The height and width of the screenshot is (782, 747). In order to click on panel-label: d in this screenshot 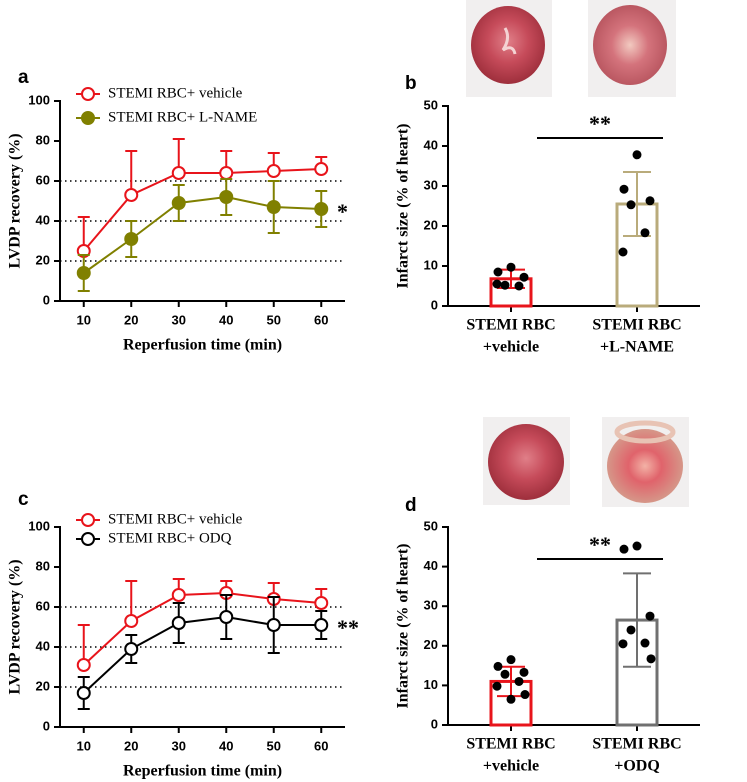, I will do `click(411, 505)`.